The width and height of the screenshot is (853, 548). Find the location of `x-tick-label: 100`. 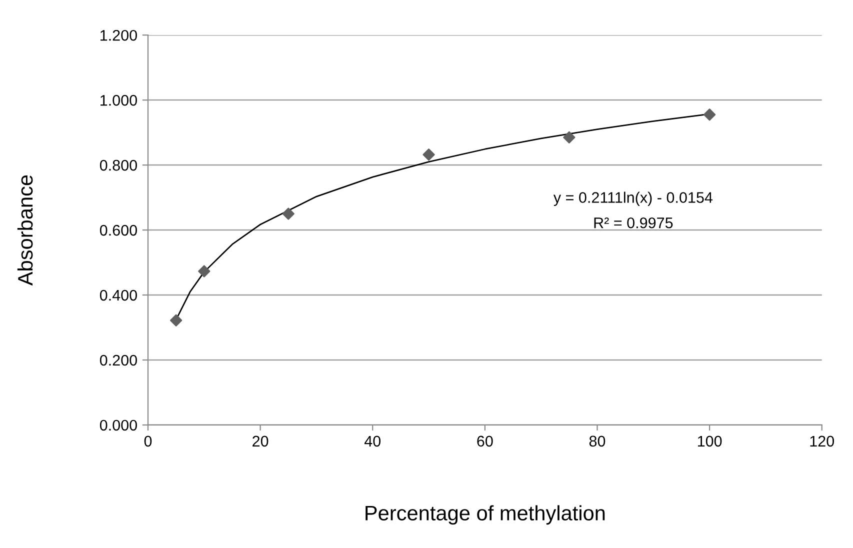

x-tick-label: 100 is located at coordinates (710, 441).